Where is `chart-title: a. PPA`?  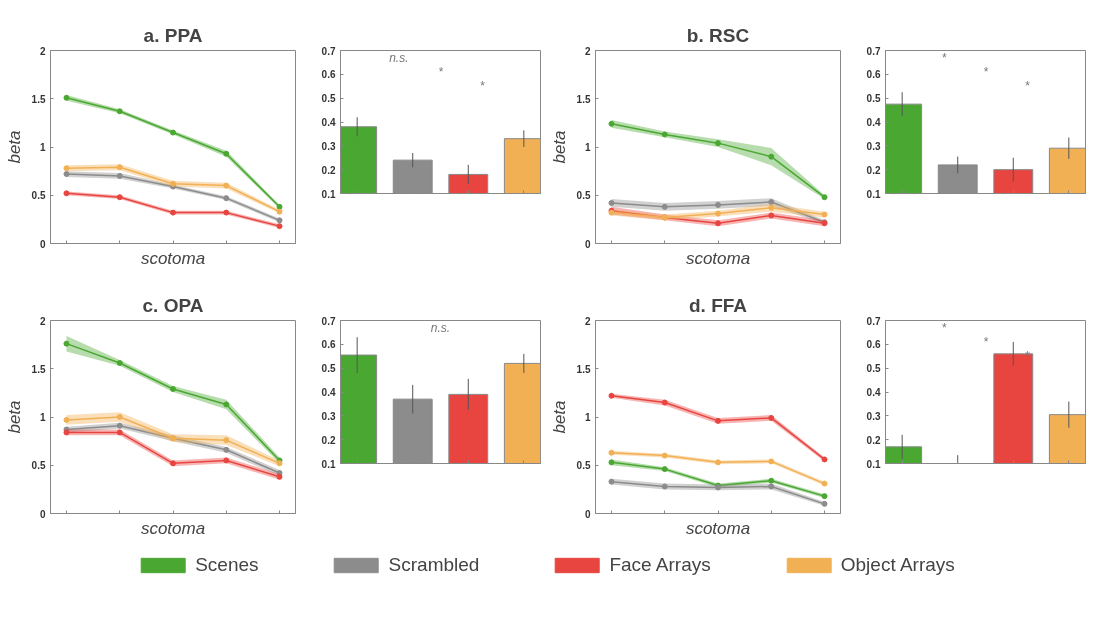
chart-title: a. PPA is located at coordinates (173, 35).